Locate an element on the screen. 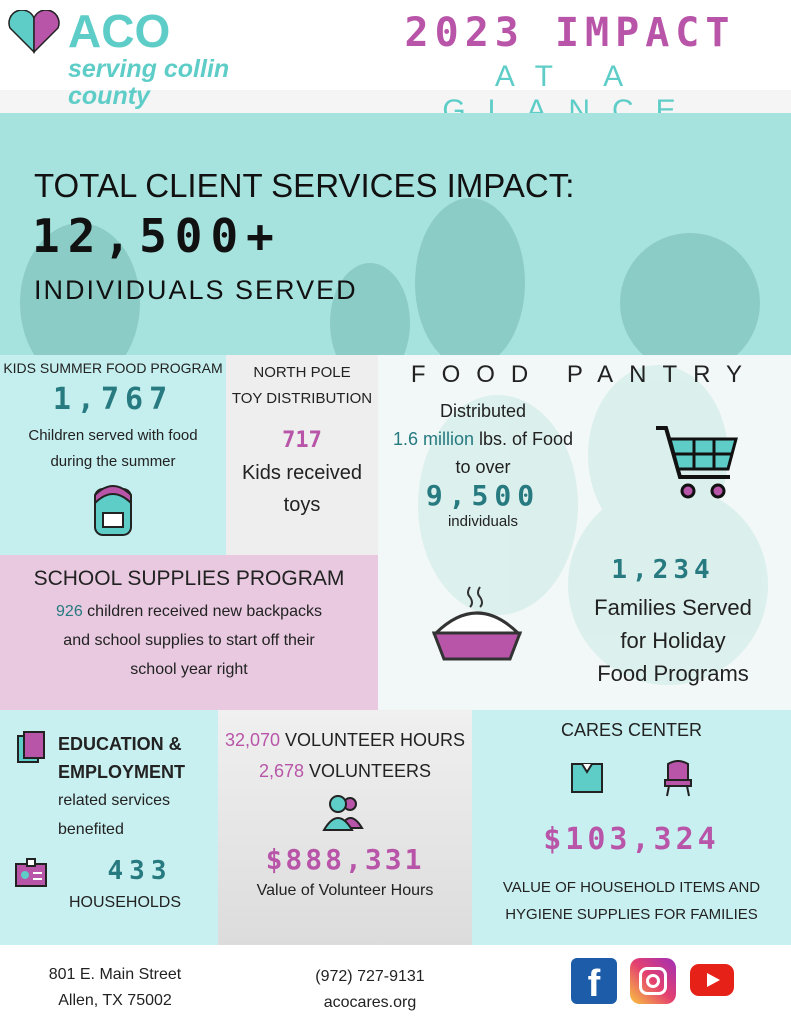  chair-icon is located at coordinates (678, 778).